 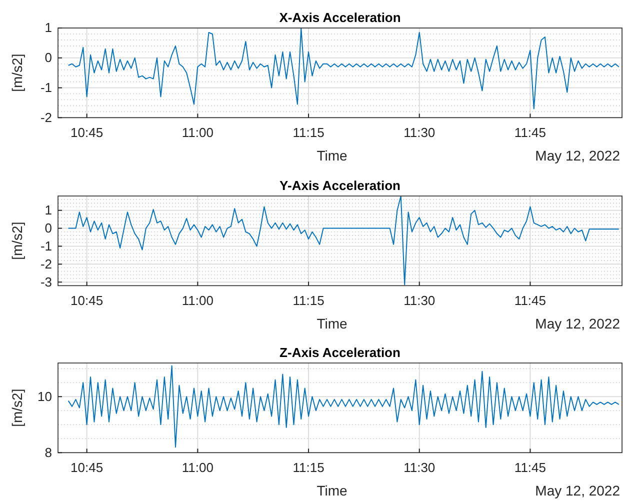 I want to click on chart-title: Z-Axis Acceleration, so click(x=340, y=352).